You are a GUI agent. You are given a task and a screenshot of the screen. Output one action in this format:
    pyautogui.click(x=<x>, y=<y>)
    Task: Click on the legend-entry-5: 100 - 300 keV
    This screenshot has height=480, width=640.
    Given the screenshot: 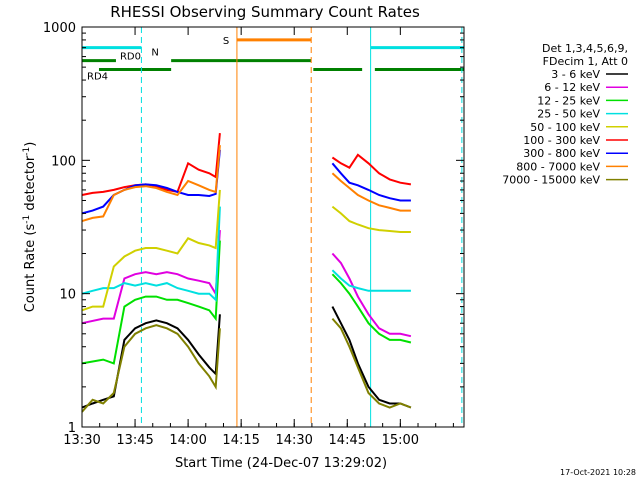 What is the action you would take?
    pyautogui.click(x=561, y=140)
    